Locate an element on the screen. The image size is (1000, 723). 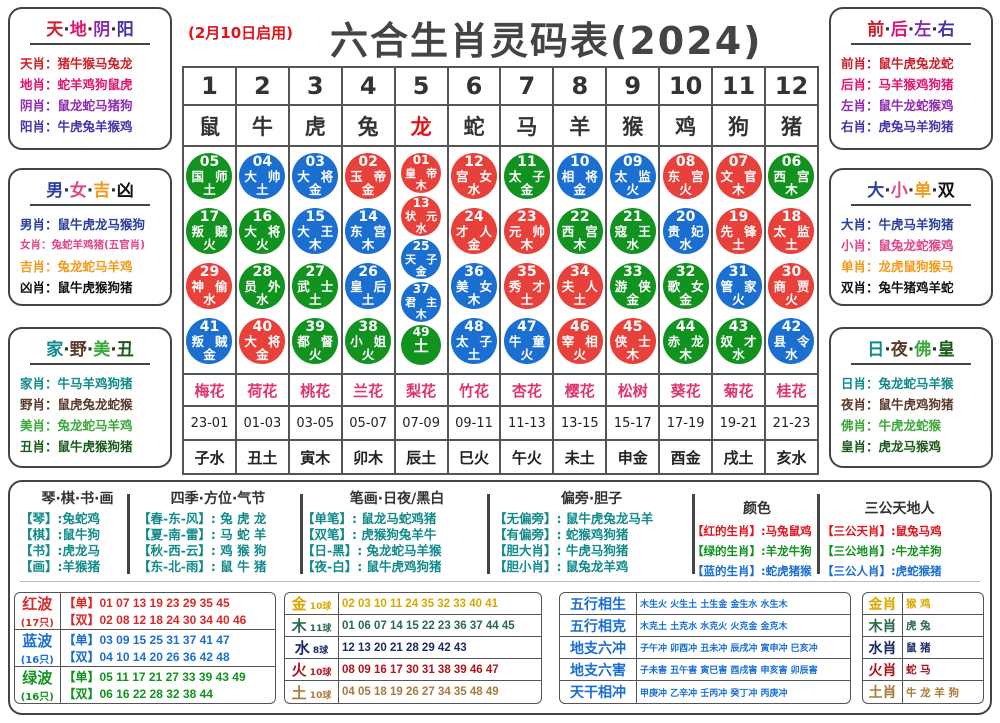
number-ball: 44 赤龙木 is located at coordinates (685, 341).